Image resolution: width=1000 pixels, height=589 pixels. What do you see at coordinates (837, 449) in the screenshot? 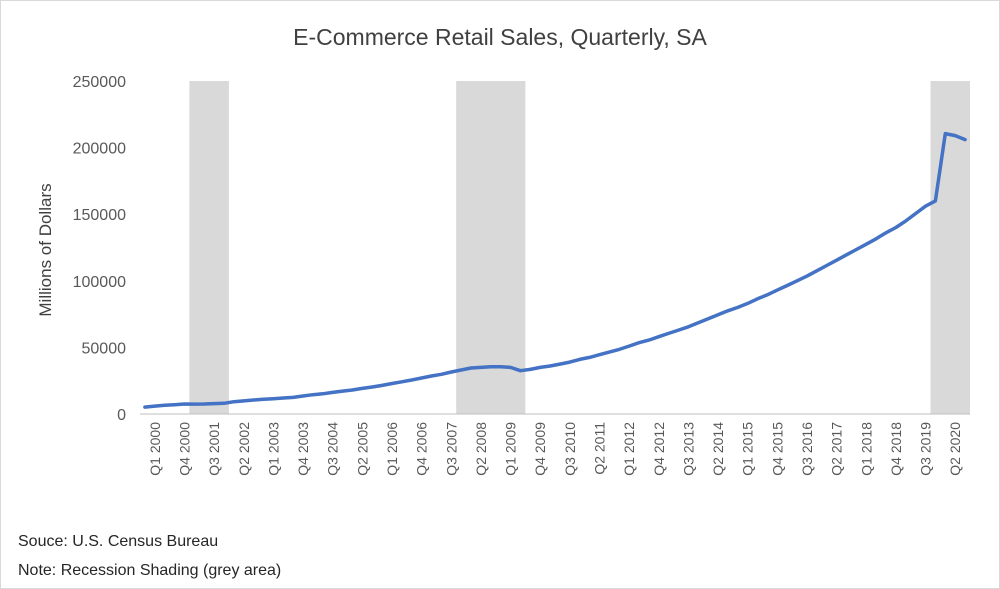
I see `x-tick-label: Q2 2017` at bounding box center [837, 449].